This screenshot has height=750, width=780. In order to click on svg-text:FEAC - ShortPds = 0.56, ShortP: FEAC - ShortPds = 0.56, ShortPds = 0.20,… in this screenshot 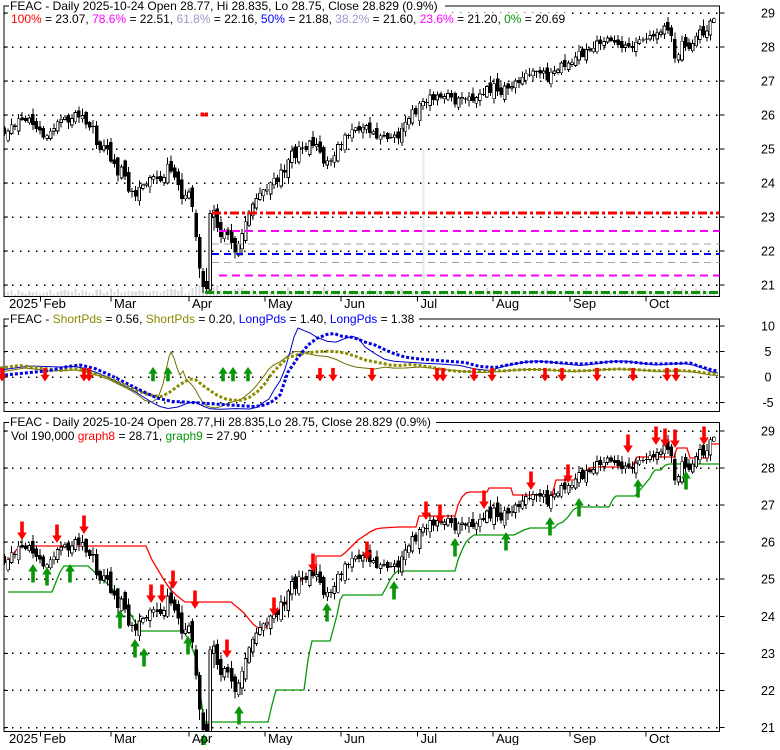, I will do `click(212, 319)`.